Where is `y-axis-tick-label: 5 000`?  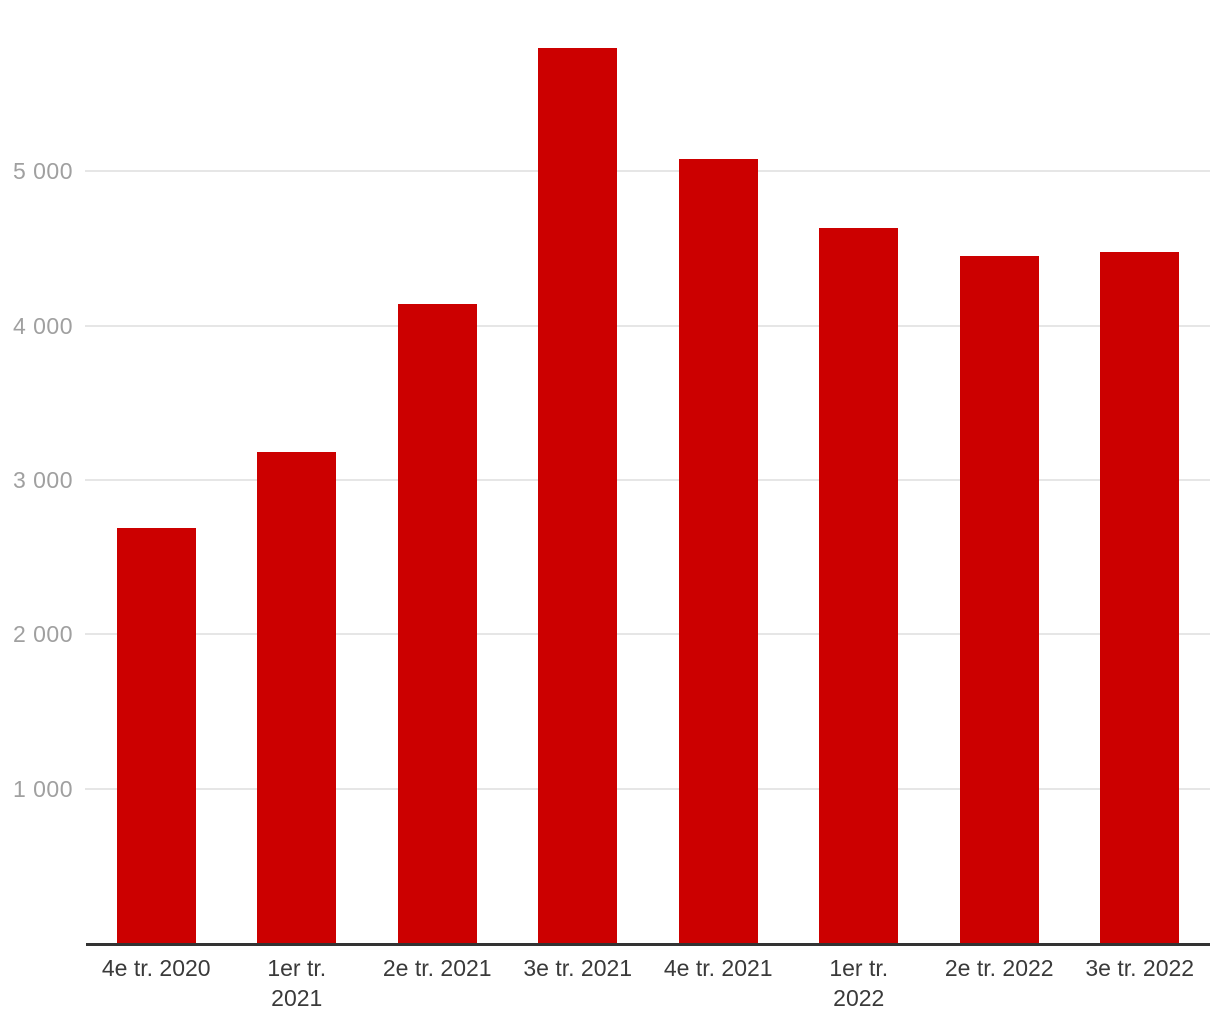
y-axis-tick-label: 5 000 is located at coordinates (42, 171).